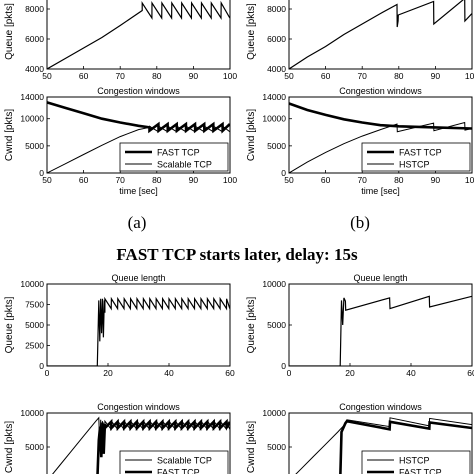 The image size is (474, 474). I want to click on y-tick-label: 14000, so click(32, 97).